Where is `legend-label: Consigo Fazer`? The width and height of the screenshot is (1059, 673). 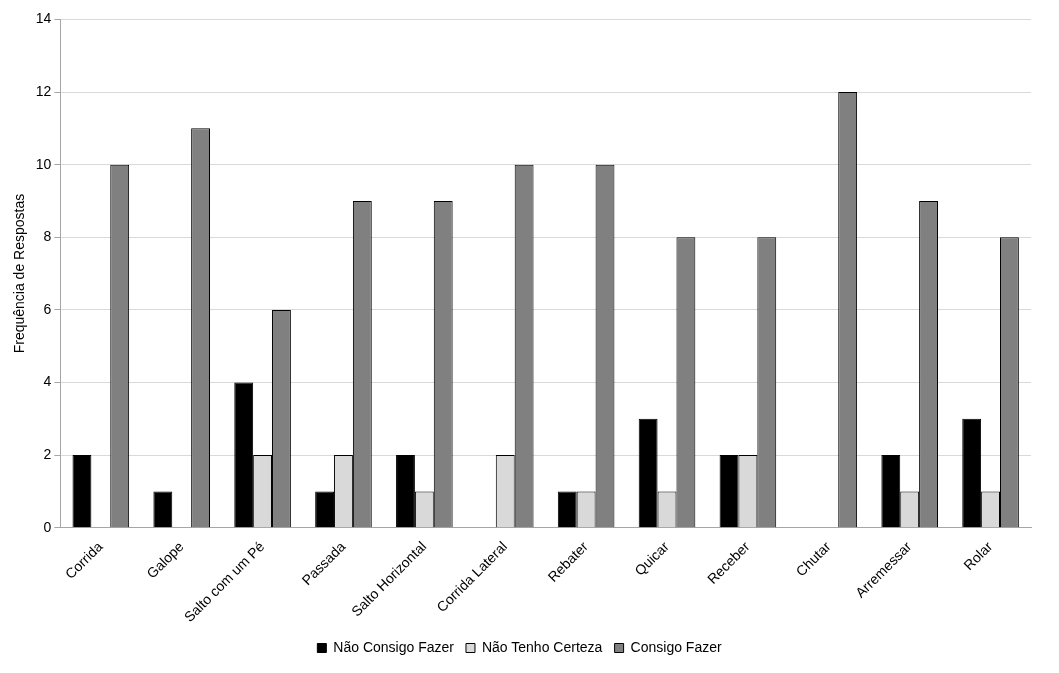
legend-label: Consigo Fazer is located at coordinates (676, 646).